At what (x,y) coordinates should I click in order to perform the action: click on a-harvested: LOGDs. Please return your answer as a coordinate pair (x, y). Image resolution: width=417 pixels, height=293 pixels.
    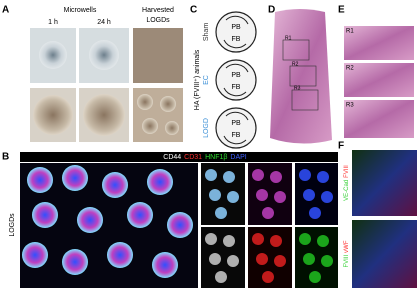
    Looking at the image, I should click on (158, 20).